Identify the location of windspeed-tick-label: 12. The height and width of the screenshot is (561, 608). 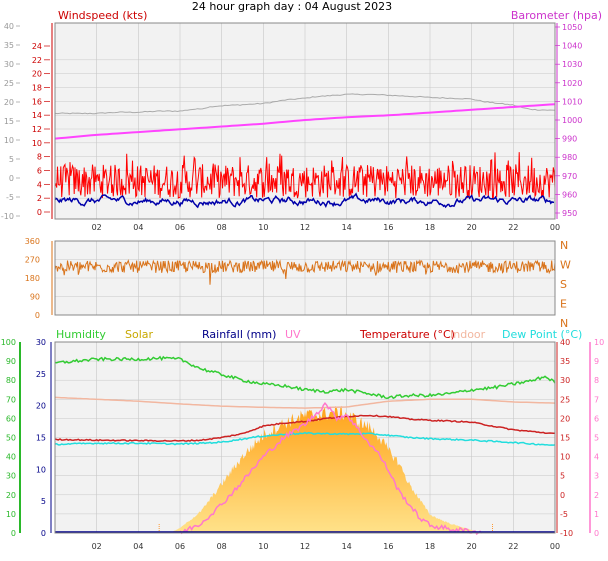
(37, 129).